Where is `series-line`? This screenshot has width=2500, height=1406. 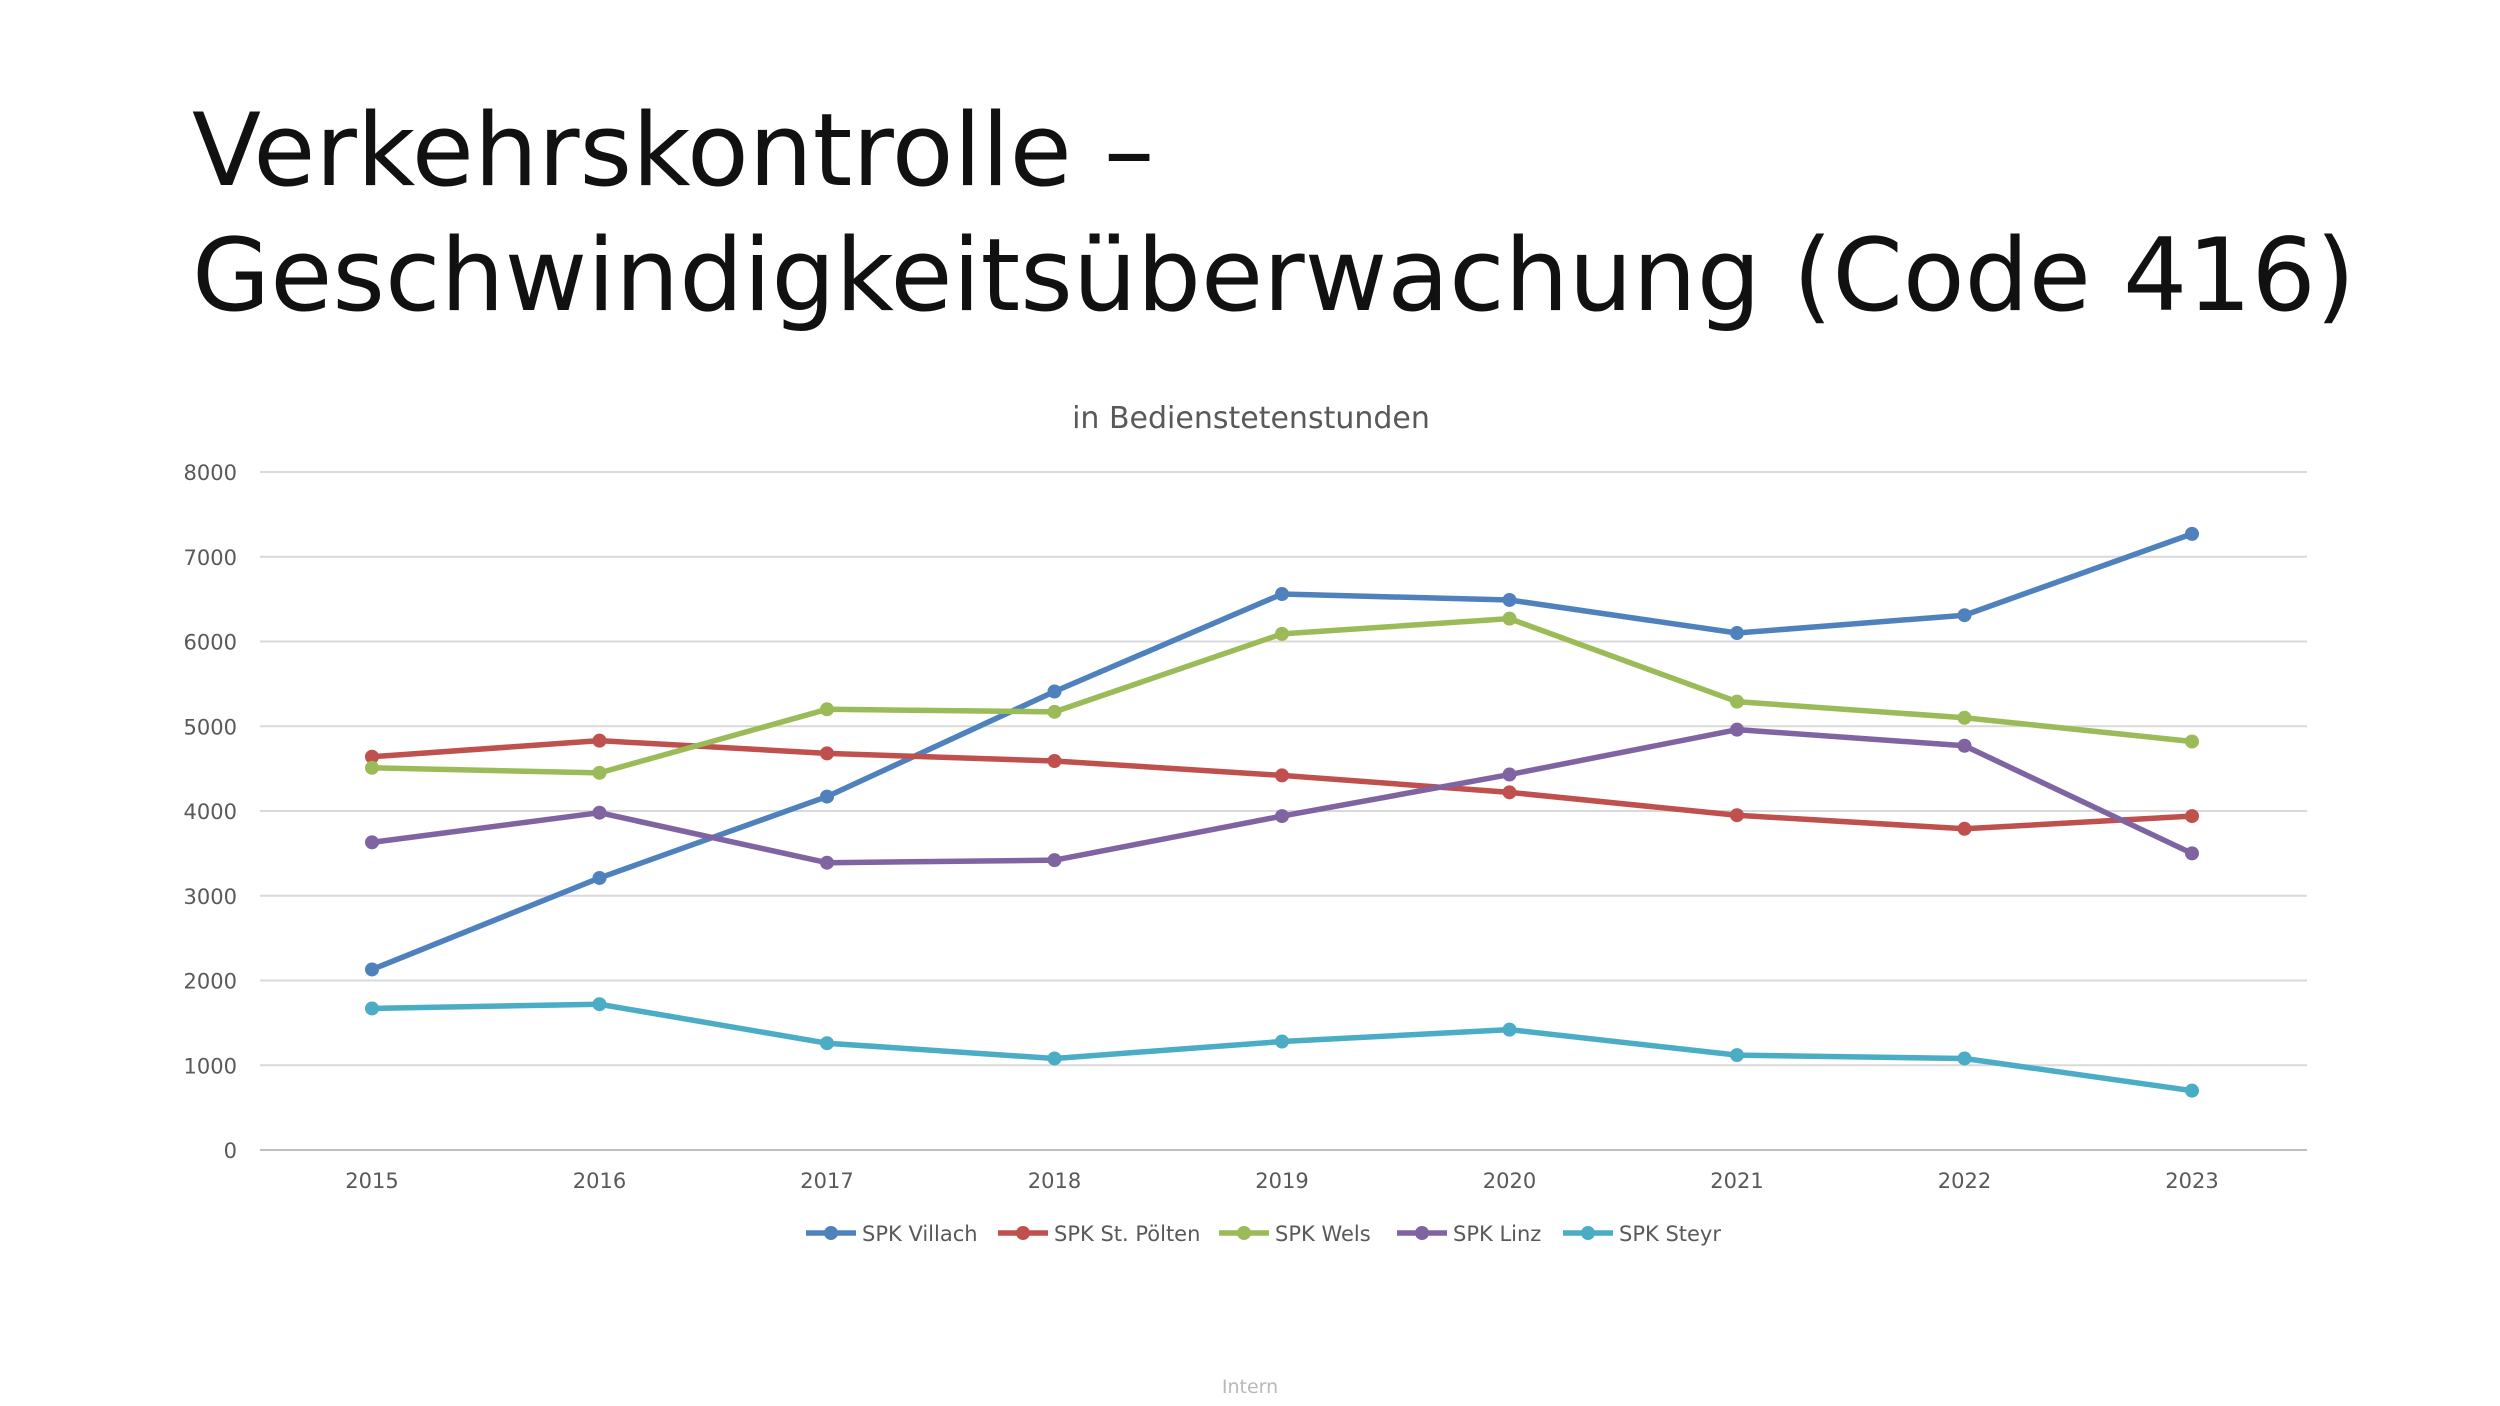
series-line is located at coordinates (1282, 796).